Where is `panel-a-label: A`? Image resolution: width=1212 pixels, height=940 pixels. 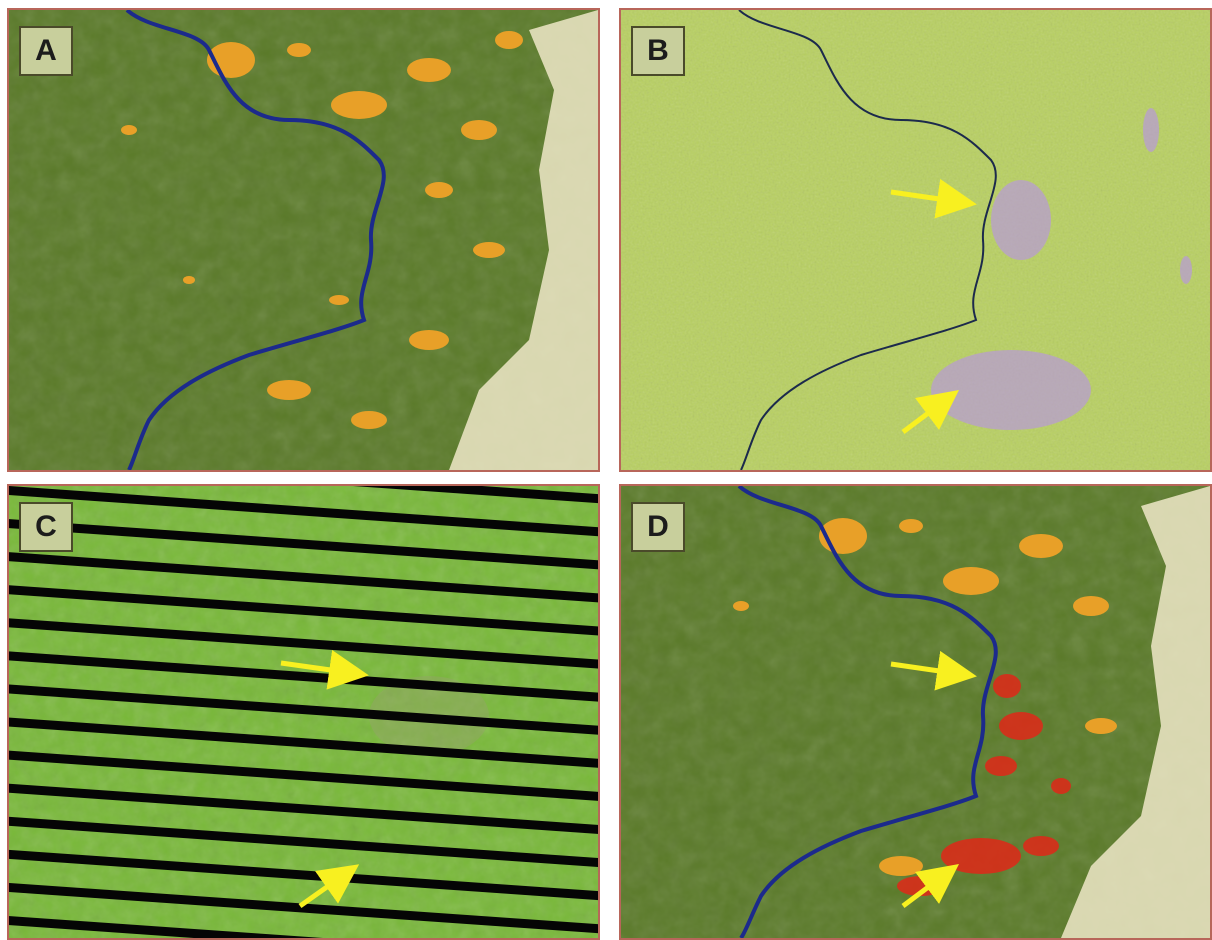
panel-a-label: A is located at coordinates (46, 51).